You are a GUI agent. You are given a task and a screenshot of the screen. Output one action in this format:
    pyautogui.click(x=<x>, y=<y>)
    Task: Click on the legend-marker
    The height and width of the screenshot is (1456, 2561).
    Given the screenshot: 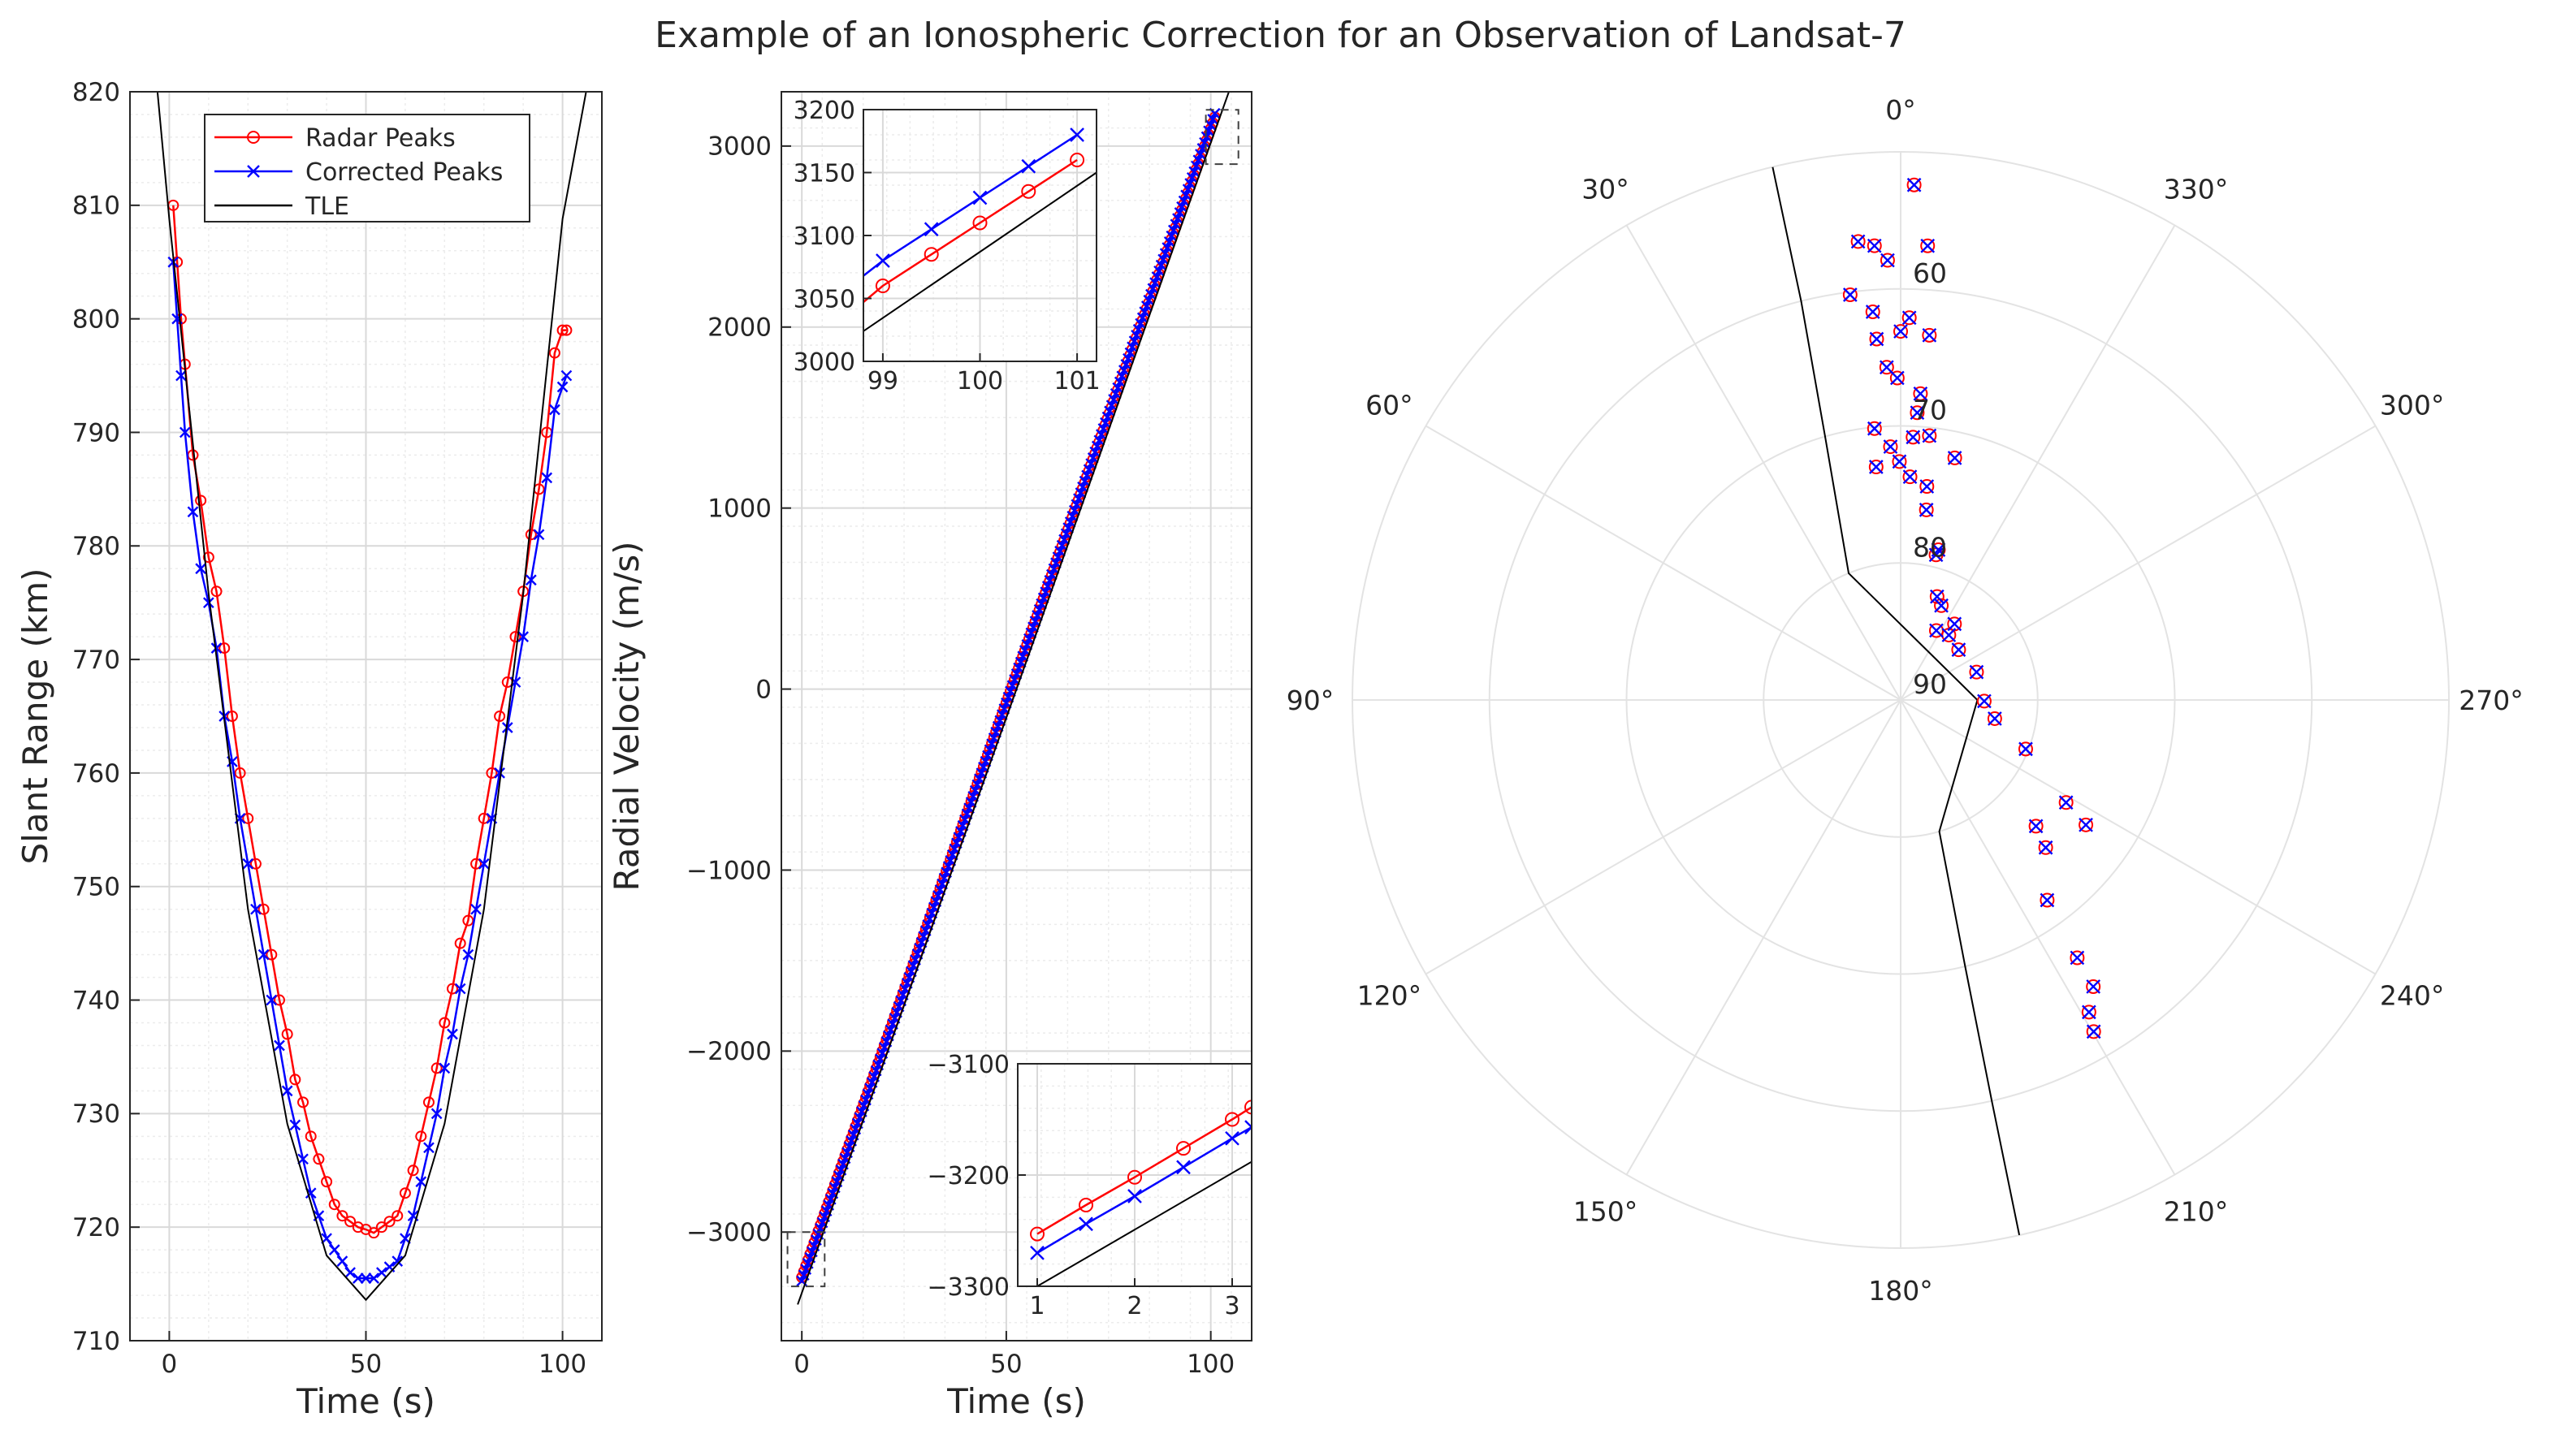 What is the action you would take?
    pyautogui.click(x=254, y=137)
    